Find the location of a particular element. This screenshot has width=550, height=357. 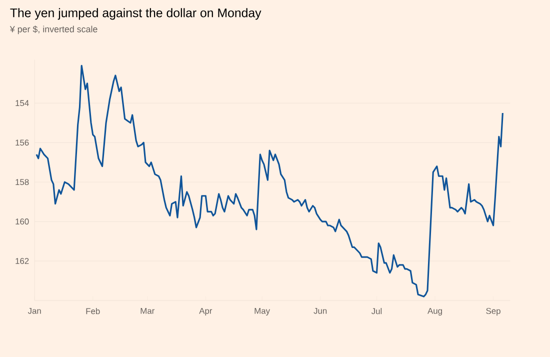

x-tick-label: May is located at coordinates (262, 312).